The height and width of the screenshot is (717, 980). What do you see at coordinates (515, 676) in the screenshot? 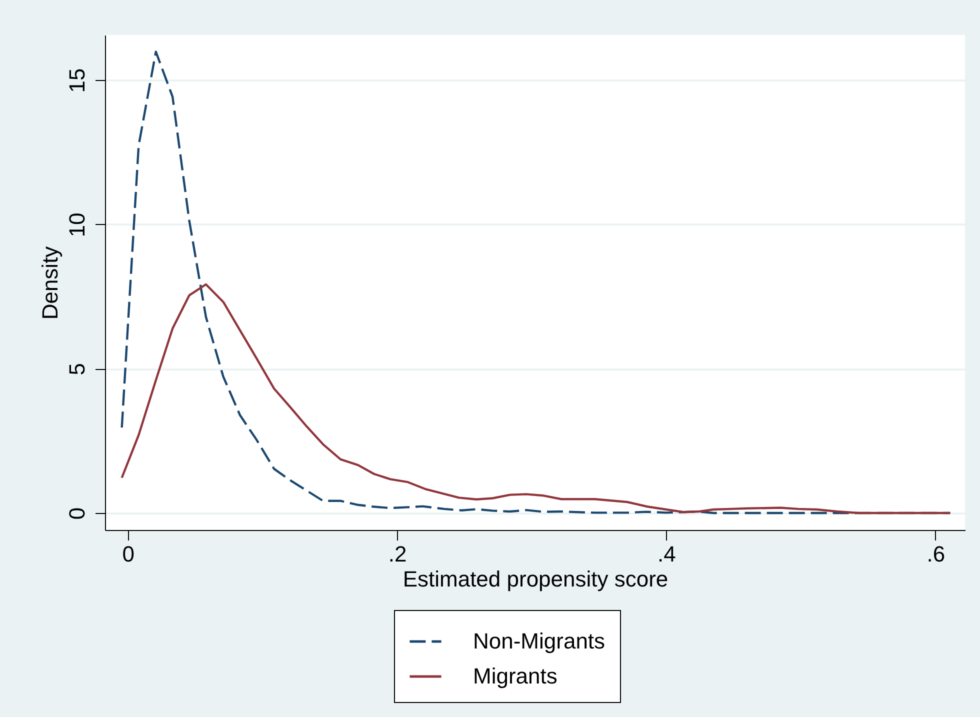
I see `legend-label: Migrants` at bounding box center [515, 676].